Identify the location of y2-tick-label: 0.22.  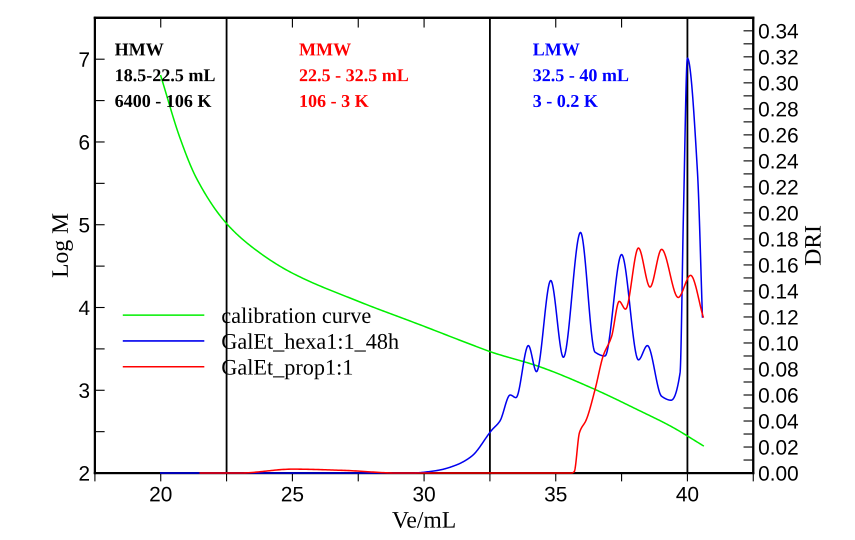
(778, 187).